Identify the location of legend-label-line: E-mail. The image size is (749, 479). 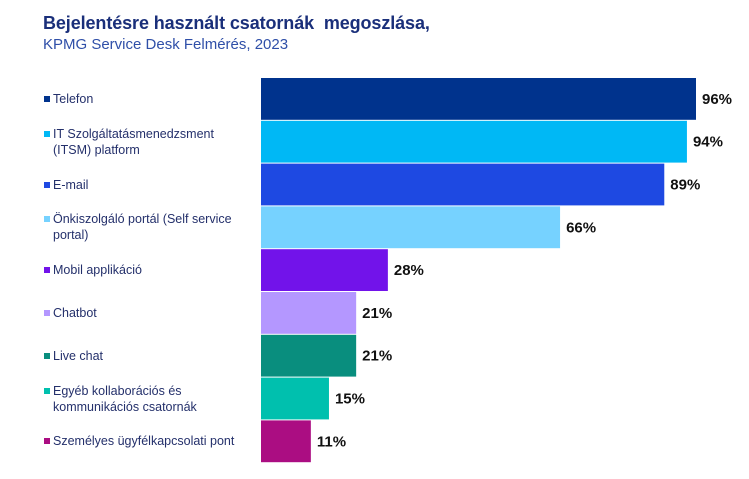
(71, 184).